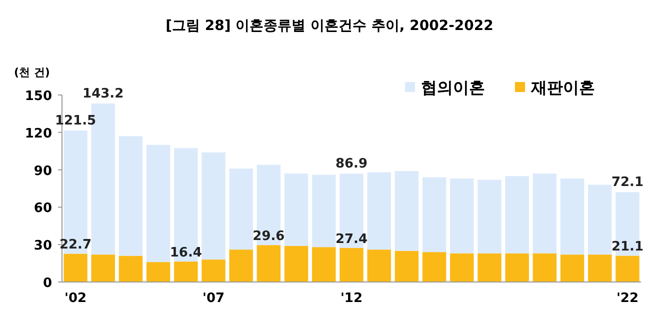 The height and width of the screenshot is (323, 659). I want to click on data-label: 21.1, so click(627, 247).